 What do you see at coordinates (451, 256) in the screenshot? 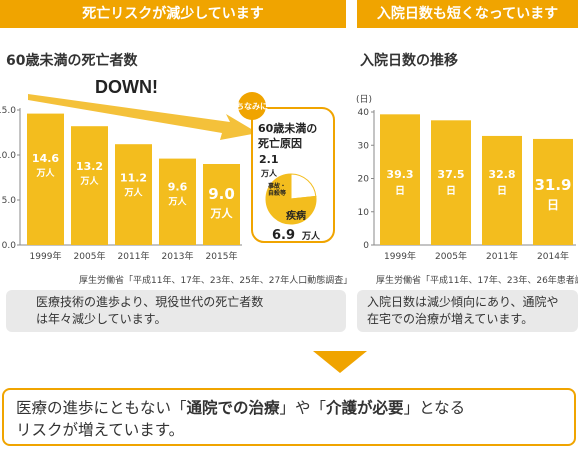
I see `right-x-tick-label: 2005年` at bounding box center [451, 256].